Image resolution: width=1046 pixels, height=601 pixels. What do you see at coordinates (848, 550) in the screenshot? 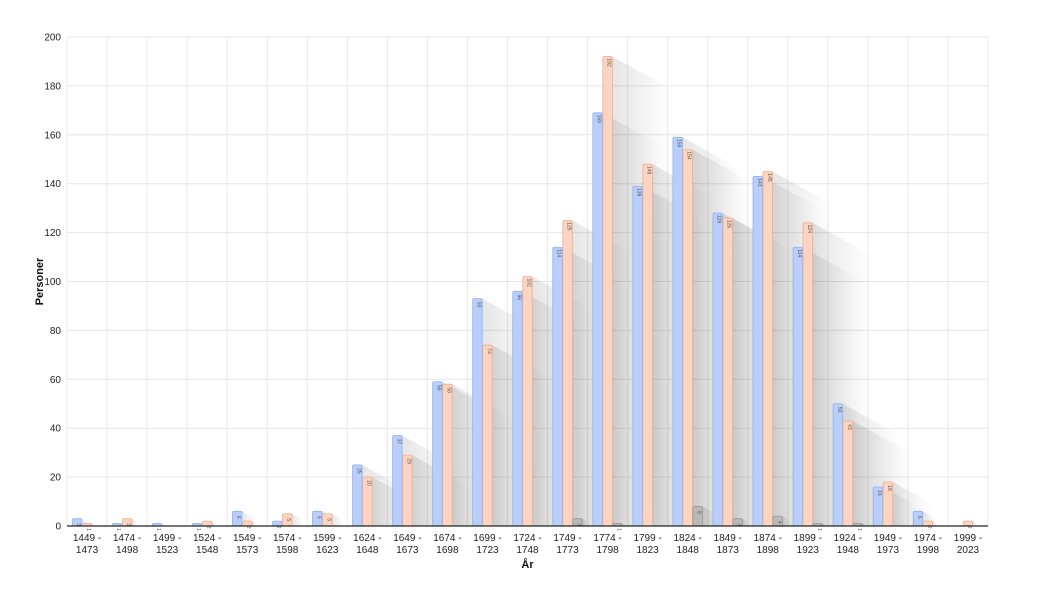
I see `x-tick-label: 1948` at bounding box center [848, 550].